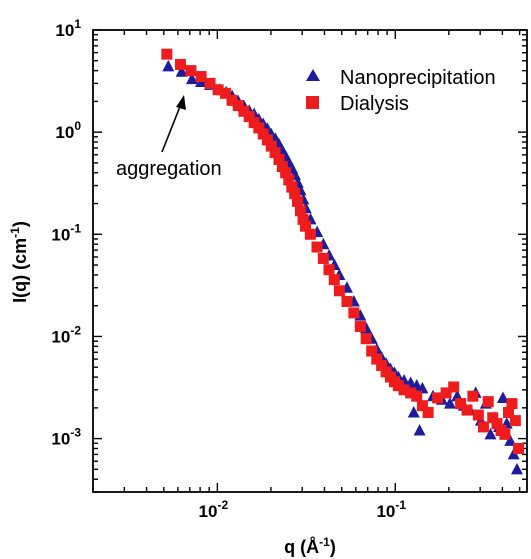 This screenshot has height=559, width=531. Describe the element at coordinates (401, 91) in the screenshot. I see `legend: Nanoprecipitation Dialysis` at that location.